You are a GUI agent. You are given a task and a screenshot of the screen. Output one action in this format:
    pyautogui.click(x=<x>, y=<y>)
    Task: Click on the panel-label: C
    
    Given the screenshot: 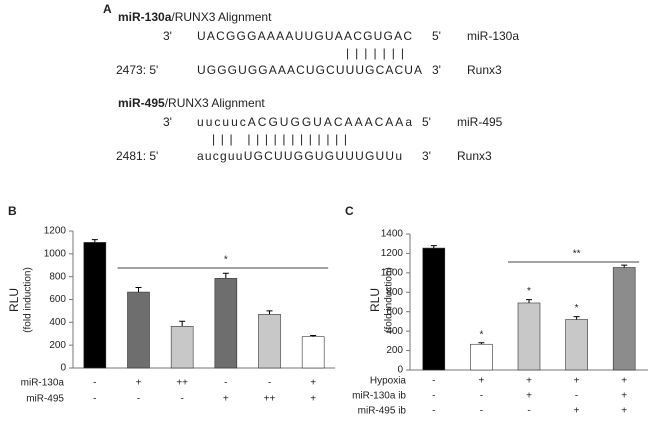 What is the action you would take?
    pyautogui.click(x=349, y=211)
    